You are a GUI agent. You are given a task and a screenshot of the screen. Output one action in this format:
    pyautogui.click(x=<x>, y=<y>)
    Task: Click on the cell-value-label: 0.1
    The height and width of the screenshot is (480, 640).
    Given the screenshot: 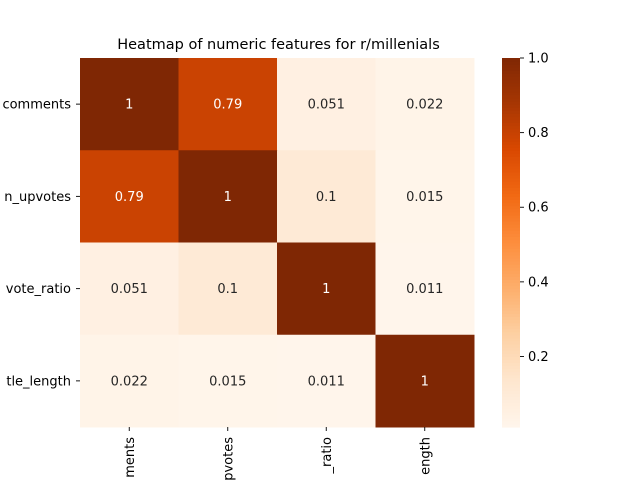 What is the action you would take?
    pyautogui.click(x=326, y=197)
    